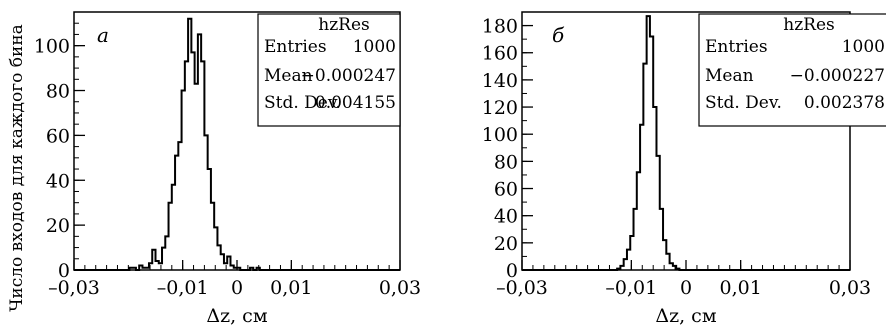 The width and height of the screenshot is (886, 328). I want to click on stats-title-a: hzRes, so click(344, 25).